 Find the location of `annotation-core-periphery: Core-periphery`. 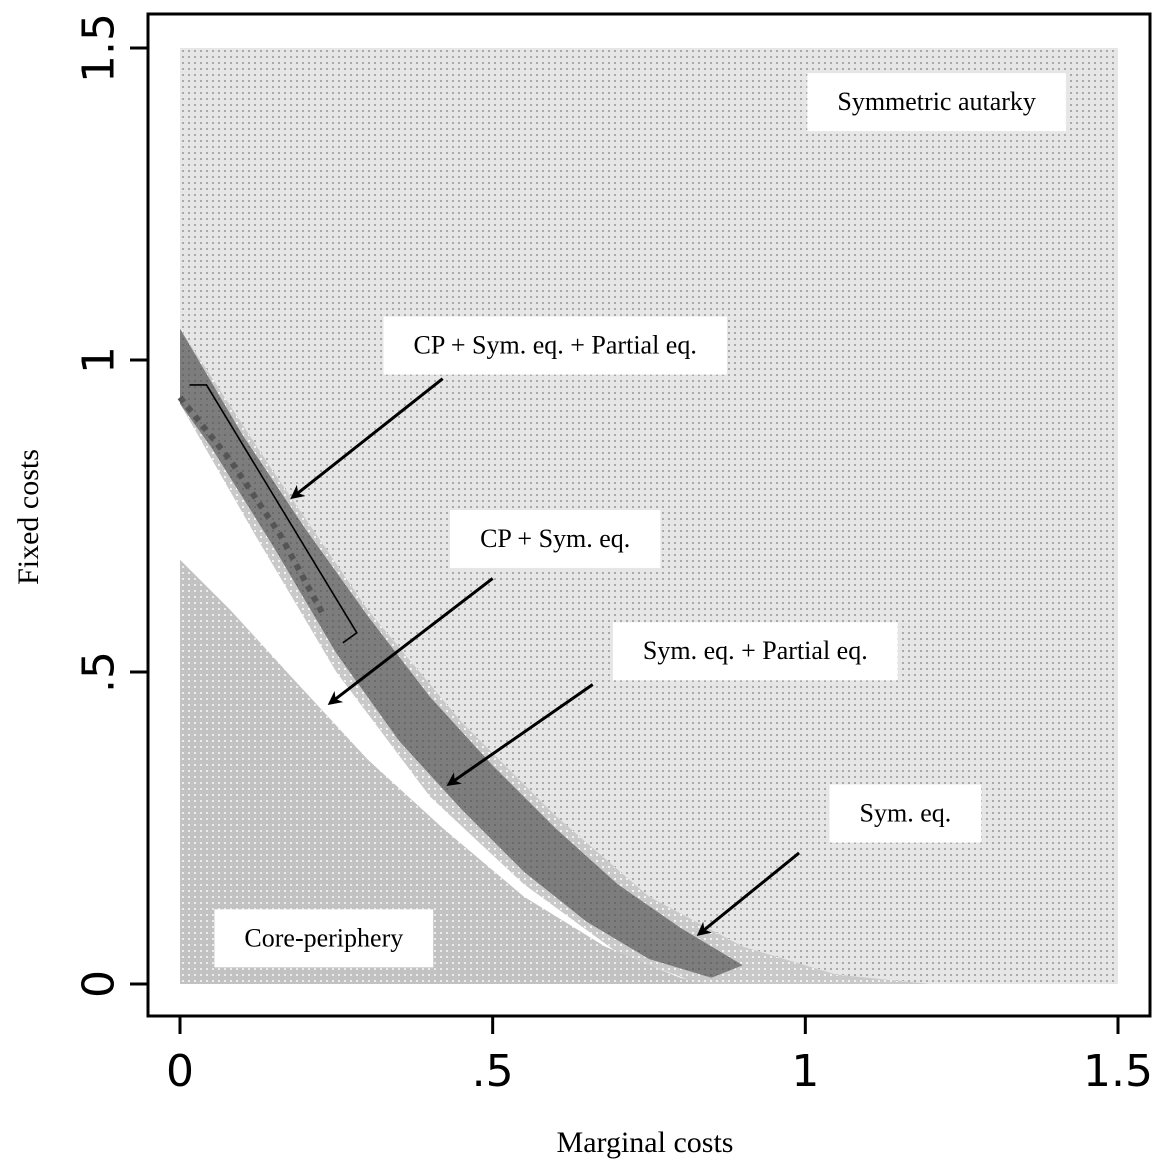

annotation-core-periphery: Core-periphery is located at coordinates (324, 938).